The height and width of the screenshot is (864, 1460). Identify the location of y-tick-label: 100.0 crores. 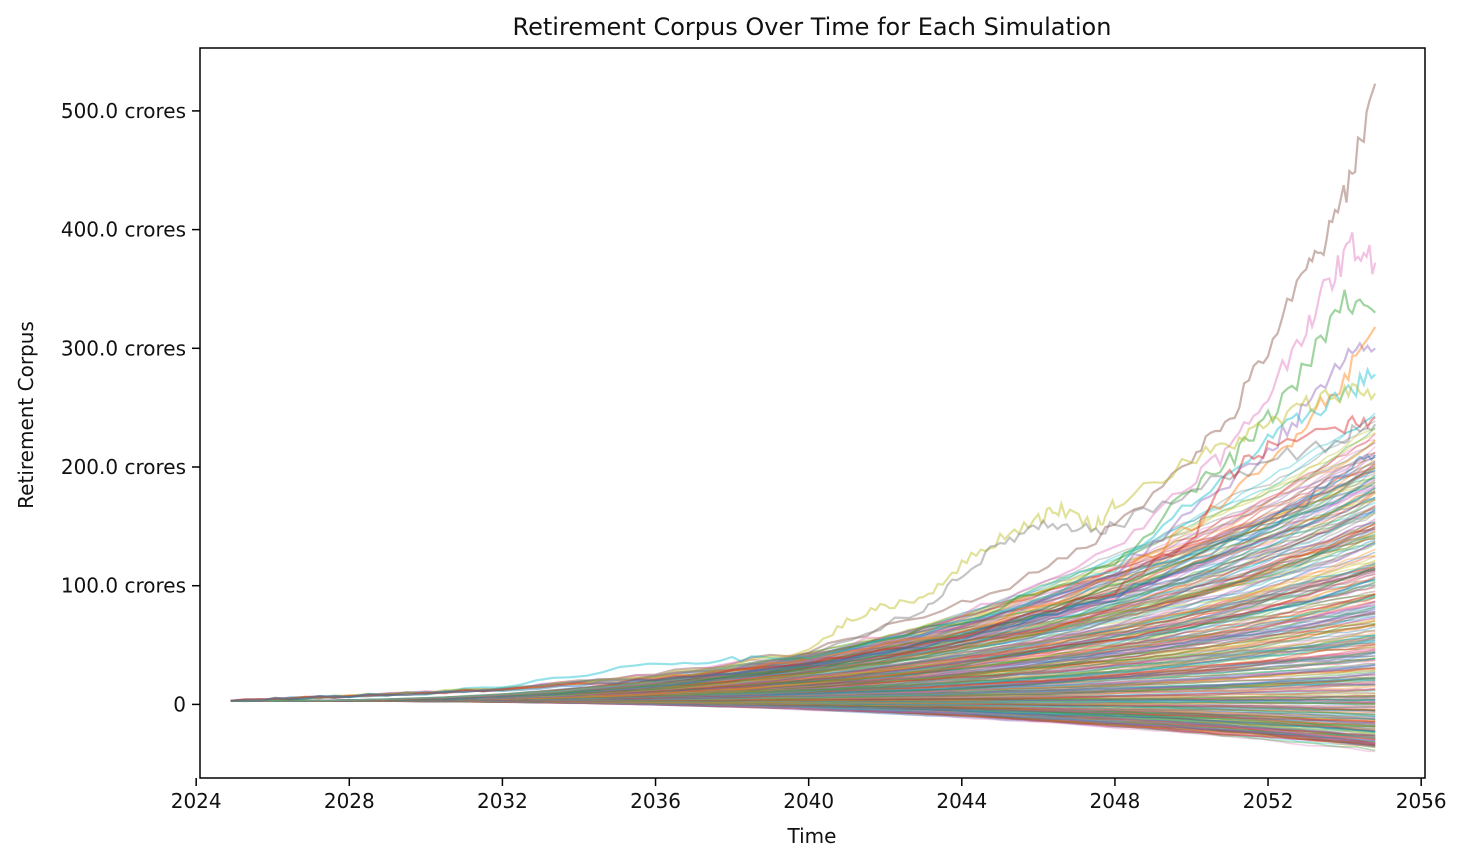
(123, 586).